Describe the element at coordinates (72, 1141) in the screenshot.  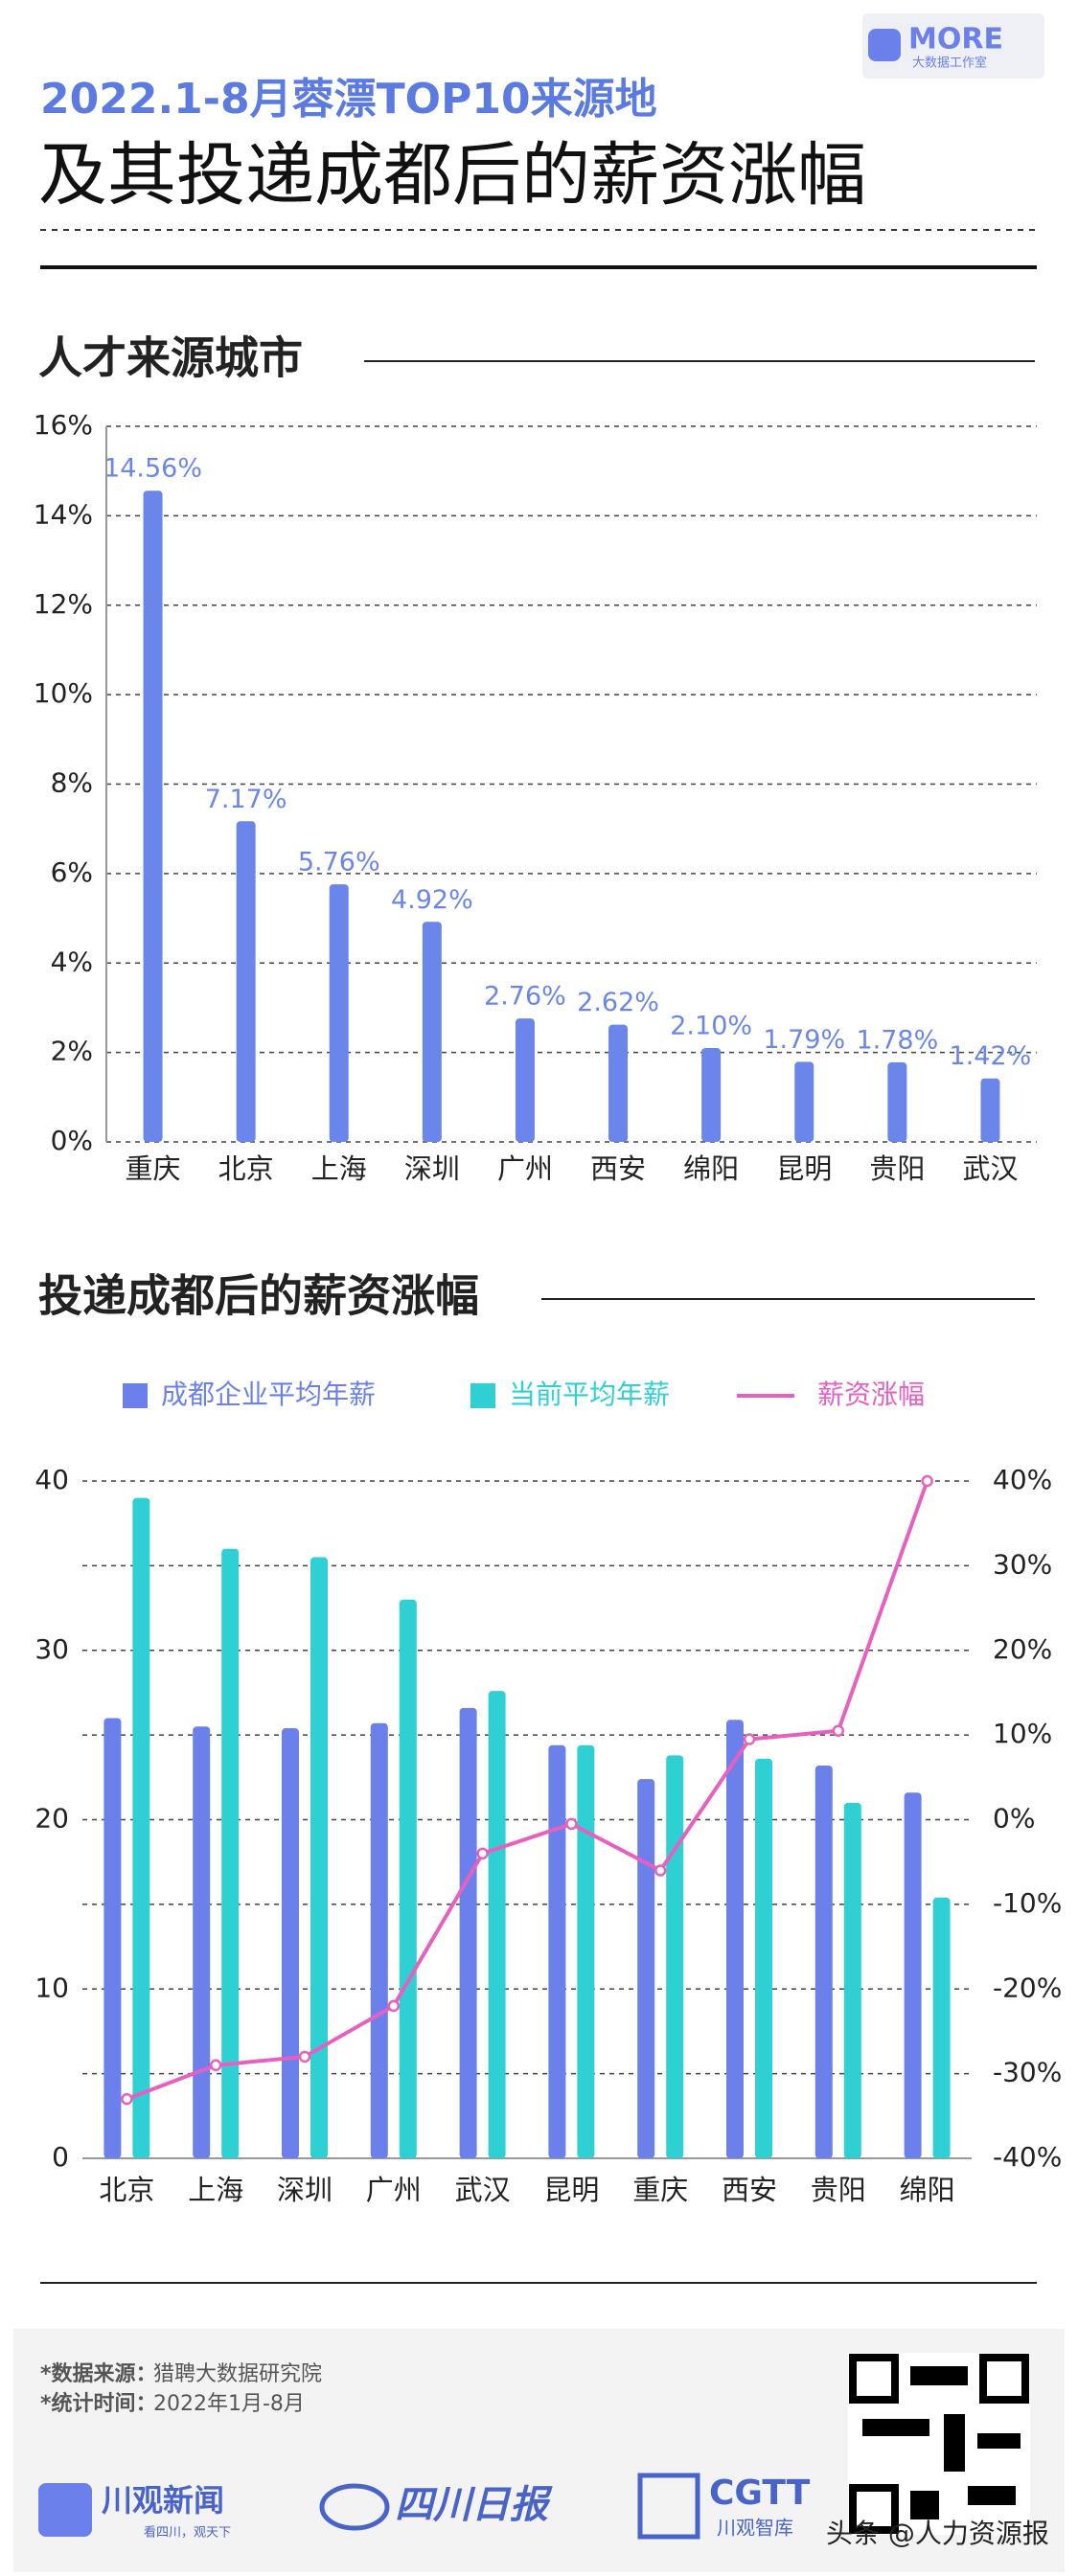
I see `y-tick-label: 0%` at that location.